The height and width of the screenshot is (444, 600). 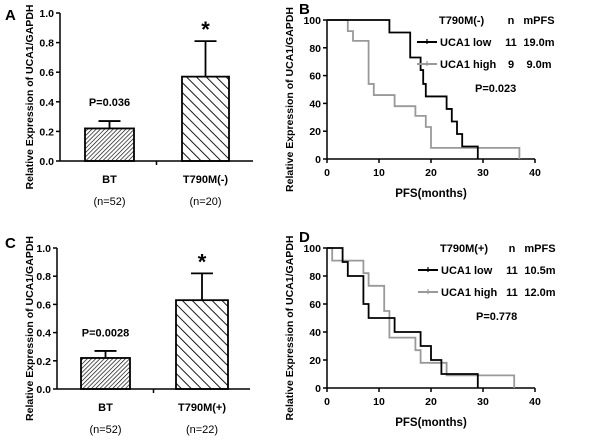 What do you see at coordinates (206, 180) in the screenshot?
I see `category-label: T790M(-)` at bounding box center [206, 180].